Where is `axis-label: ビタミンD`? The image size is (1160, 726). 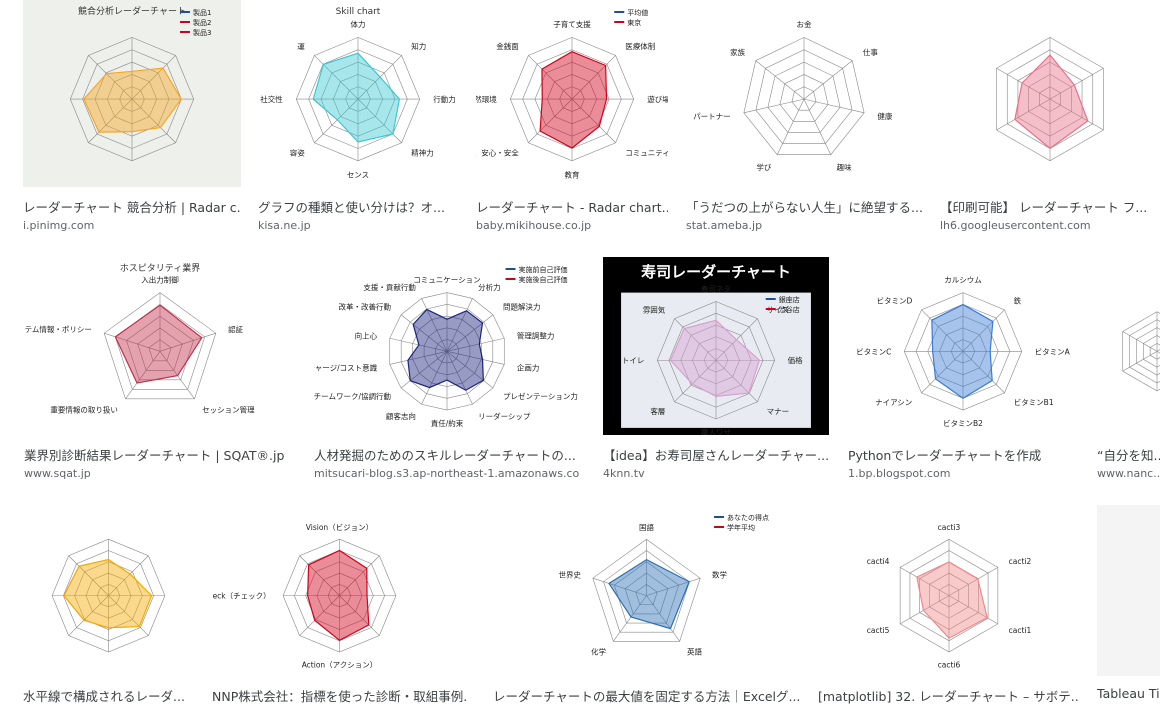 axis-label: ビタミンD is located at coordinates (895, 301).